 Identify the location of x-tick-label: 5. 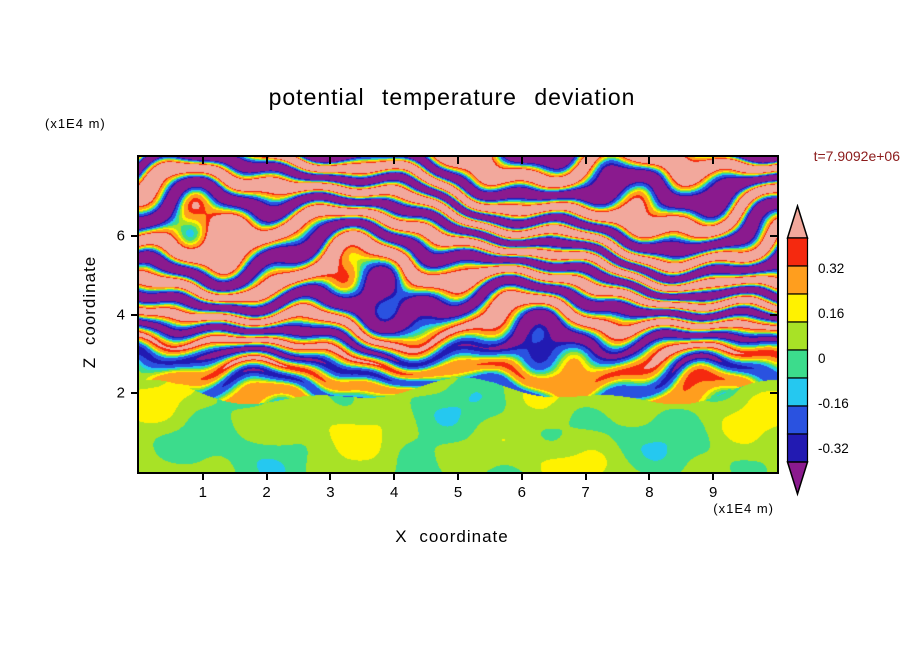
(458, 492).